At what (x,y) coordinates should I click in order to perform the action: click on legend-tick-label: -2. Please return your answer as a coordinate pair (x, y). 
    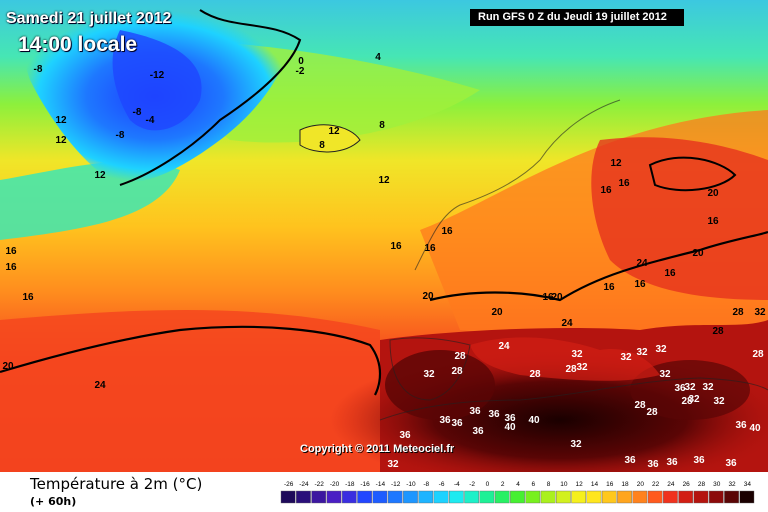
    Looking at the image, I should click on (472, 484).